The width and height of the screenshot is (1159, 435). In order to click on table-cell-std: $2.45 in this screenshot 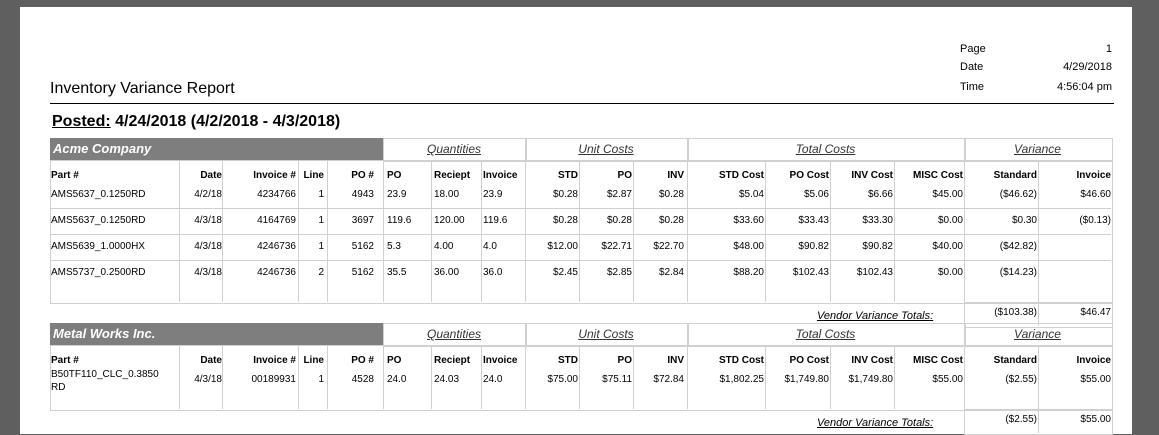, I will do `click(565, 272)`.